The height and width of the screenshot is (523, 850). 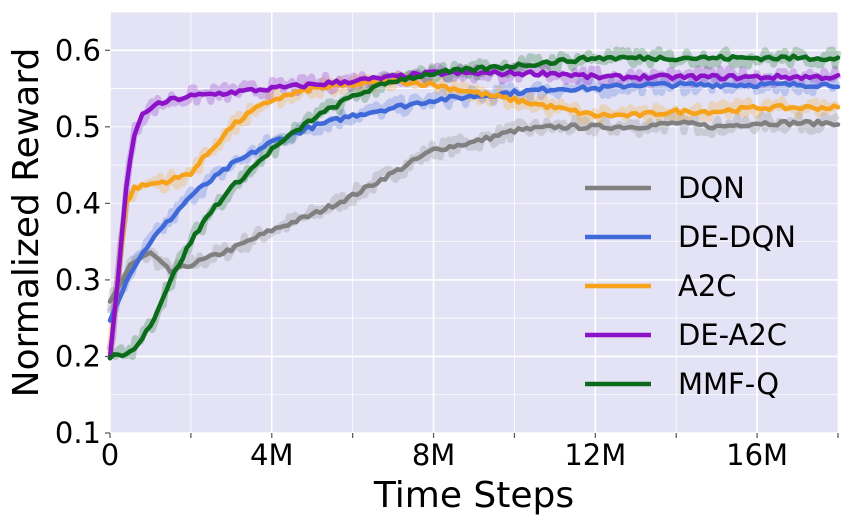 What do you see at coordinates (757, 455) in the screenshot?
I see `x-tick-label: 16M` at bounding box center [757, 455].